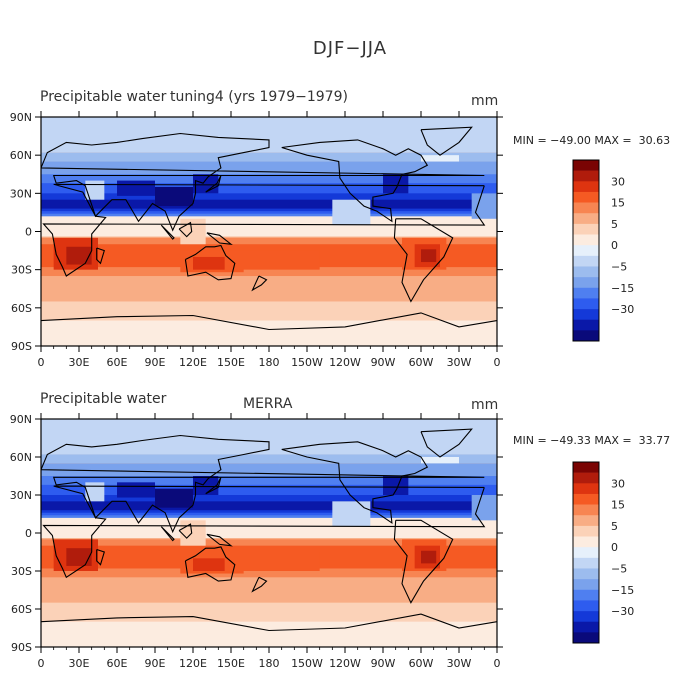 The image size is (700, 700). Describe the element at coordinates (259, 97) in the screenshot. I see `panel1-case-label: tuning4 (yrs 1979−1979)` at that location.